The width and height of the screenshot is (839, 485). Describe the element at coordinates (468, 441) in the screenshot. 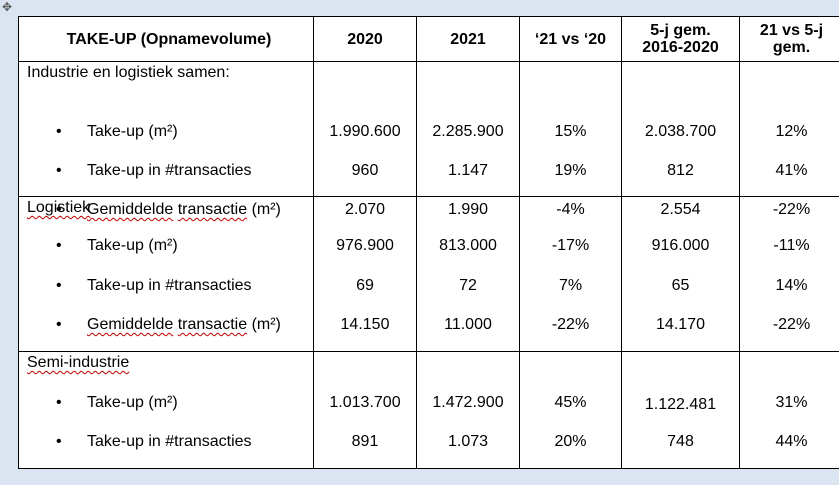

I see `value-2021: 1.073` at that location.